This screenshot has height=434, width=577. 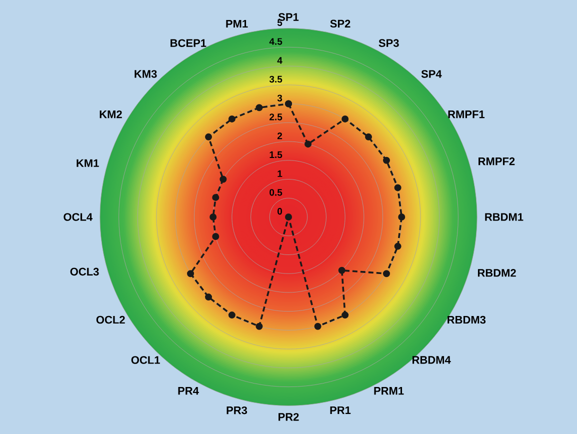 I want to click on spoke-label: KM1, so click(x=87, y=163).